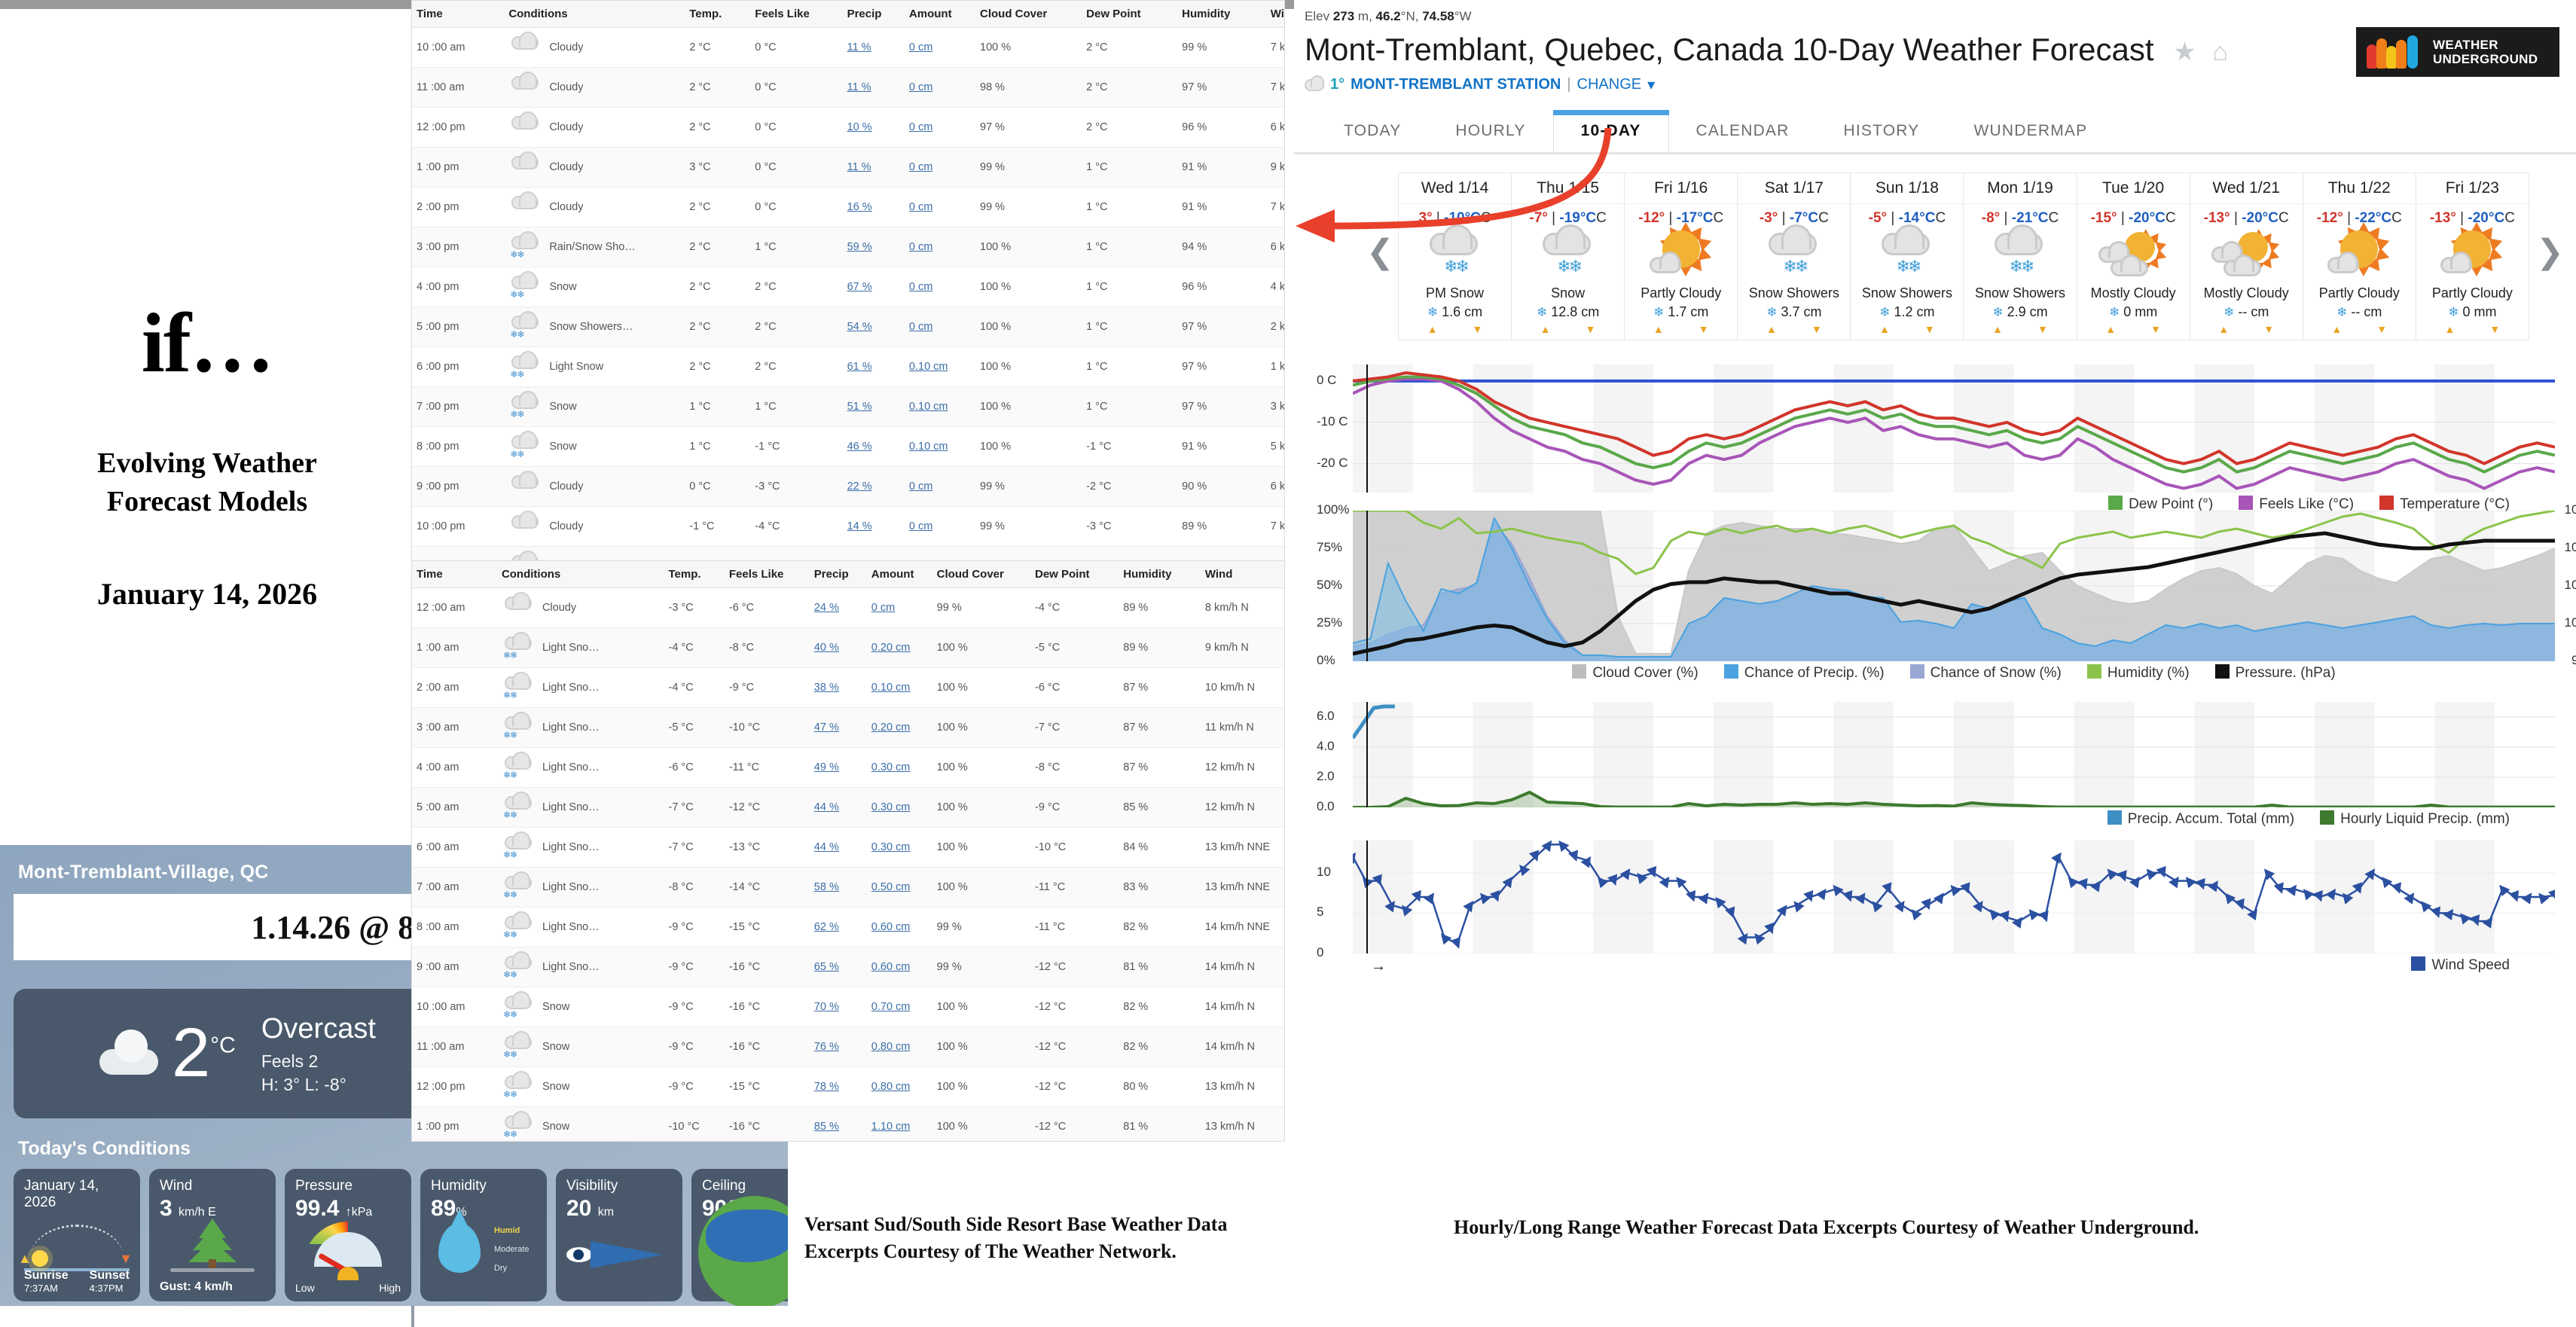  Describe the element at coordinates (899, 727) in the screenshot. I see `cell-amount: 0.20 cm` at that location.